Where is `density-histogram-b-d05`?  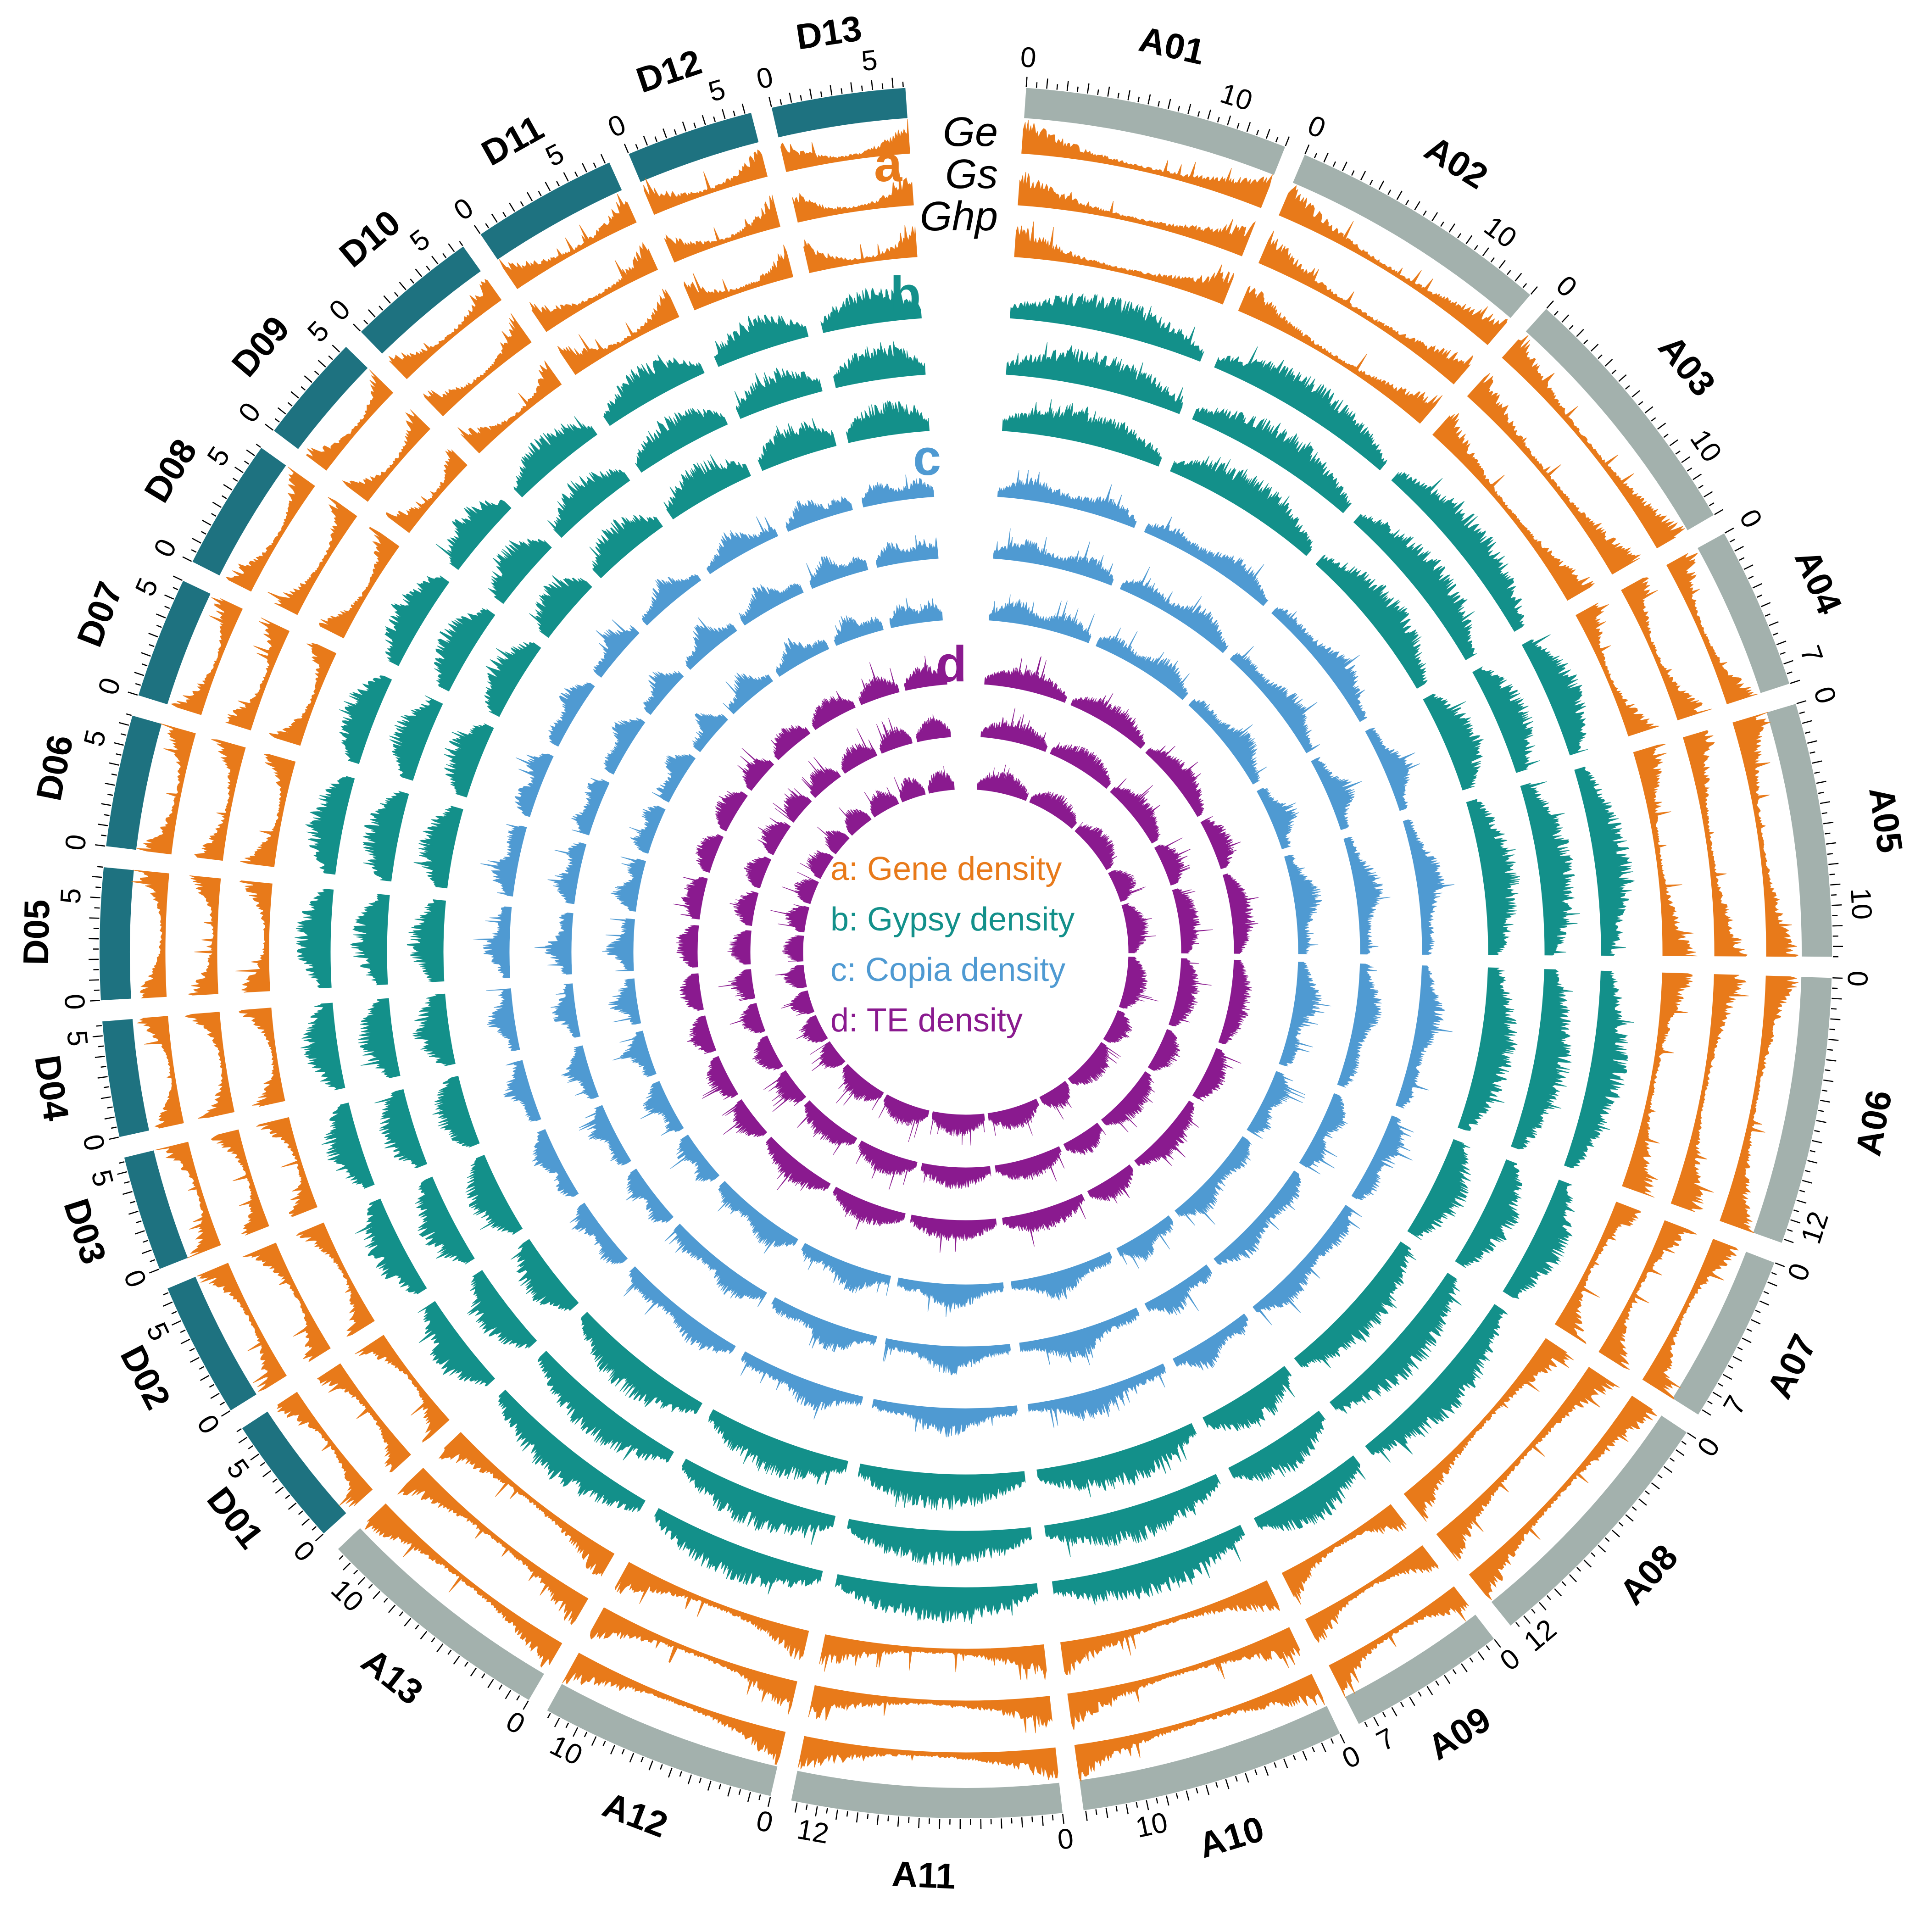 density-histogram-b-d05 is located at coordinates (426, 940).